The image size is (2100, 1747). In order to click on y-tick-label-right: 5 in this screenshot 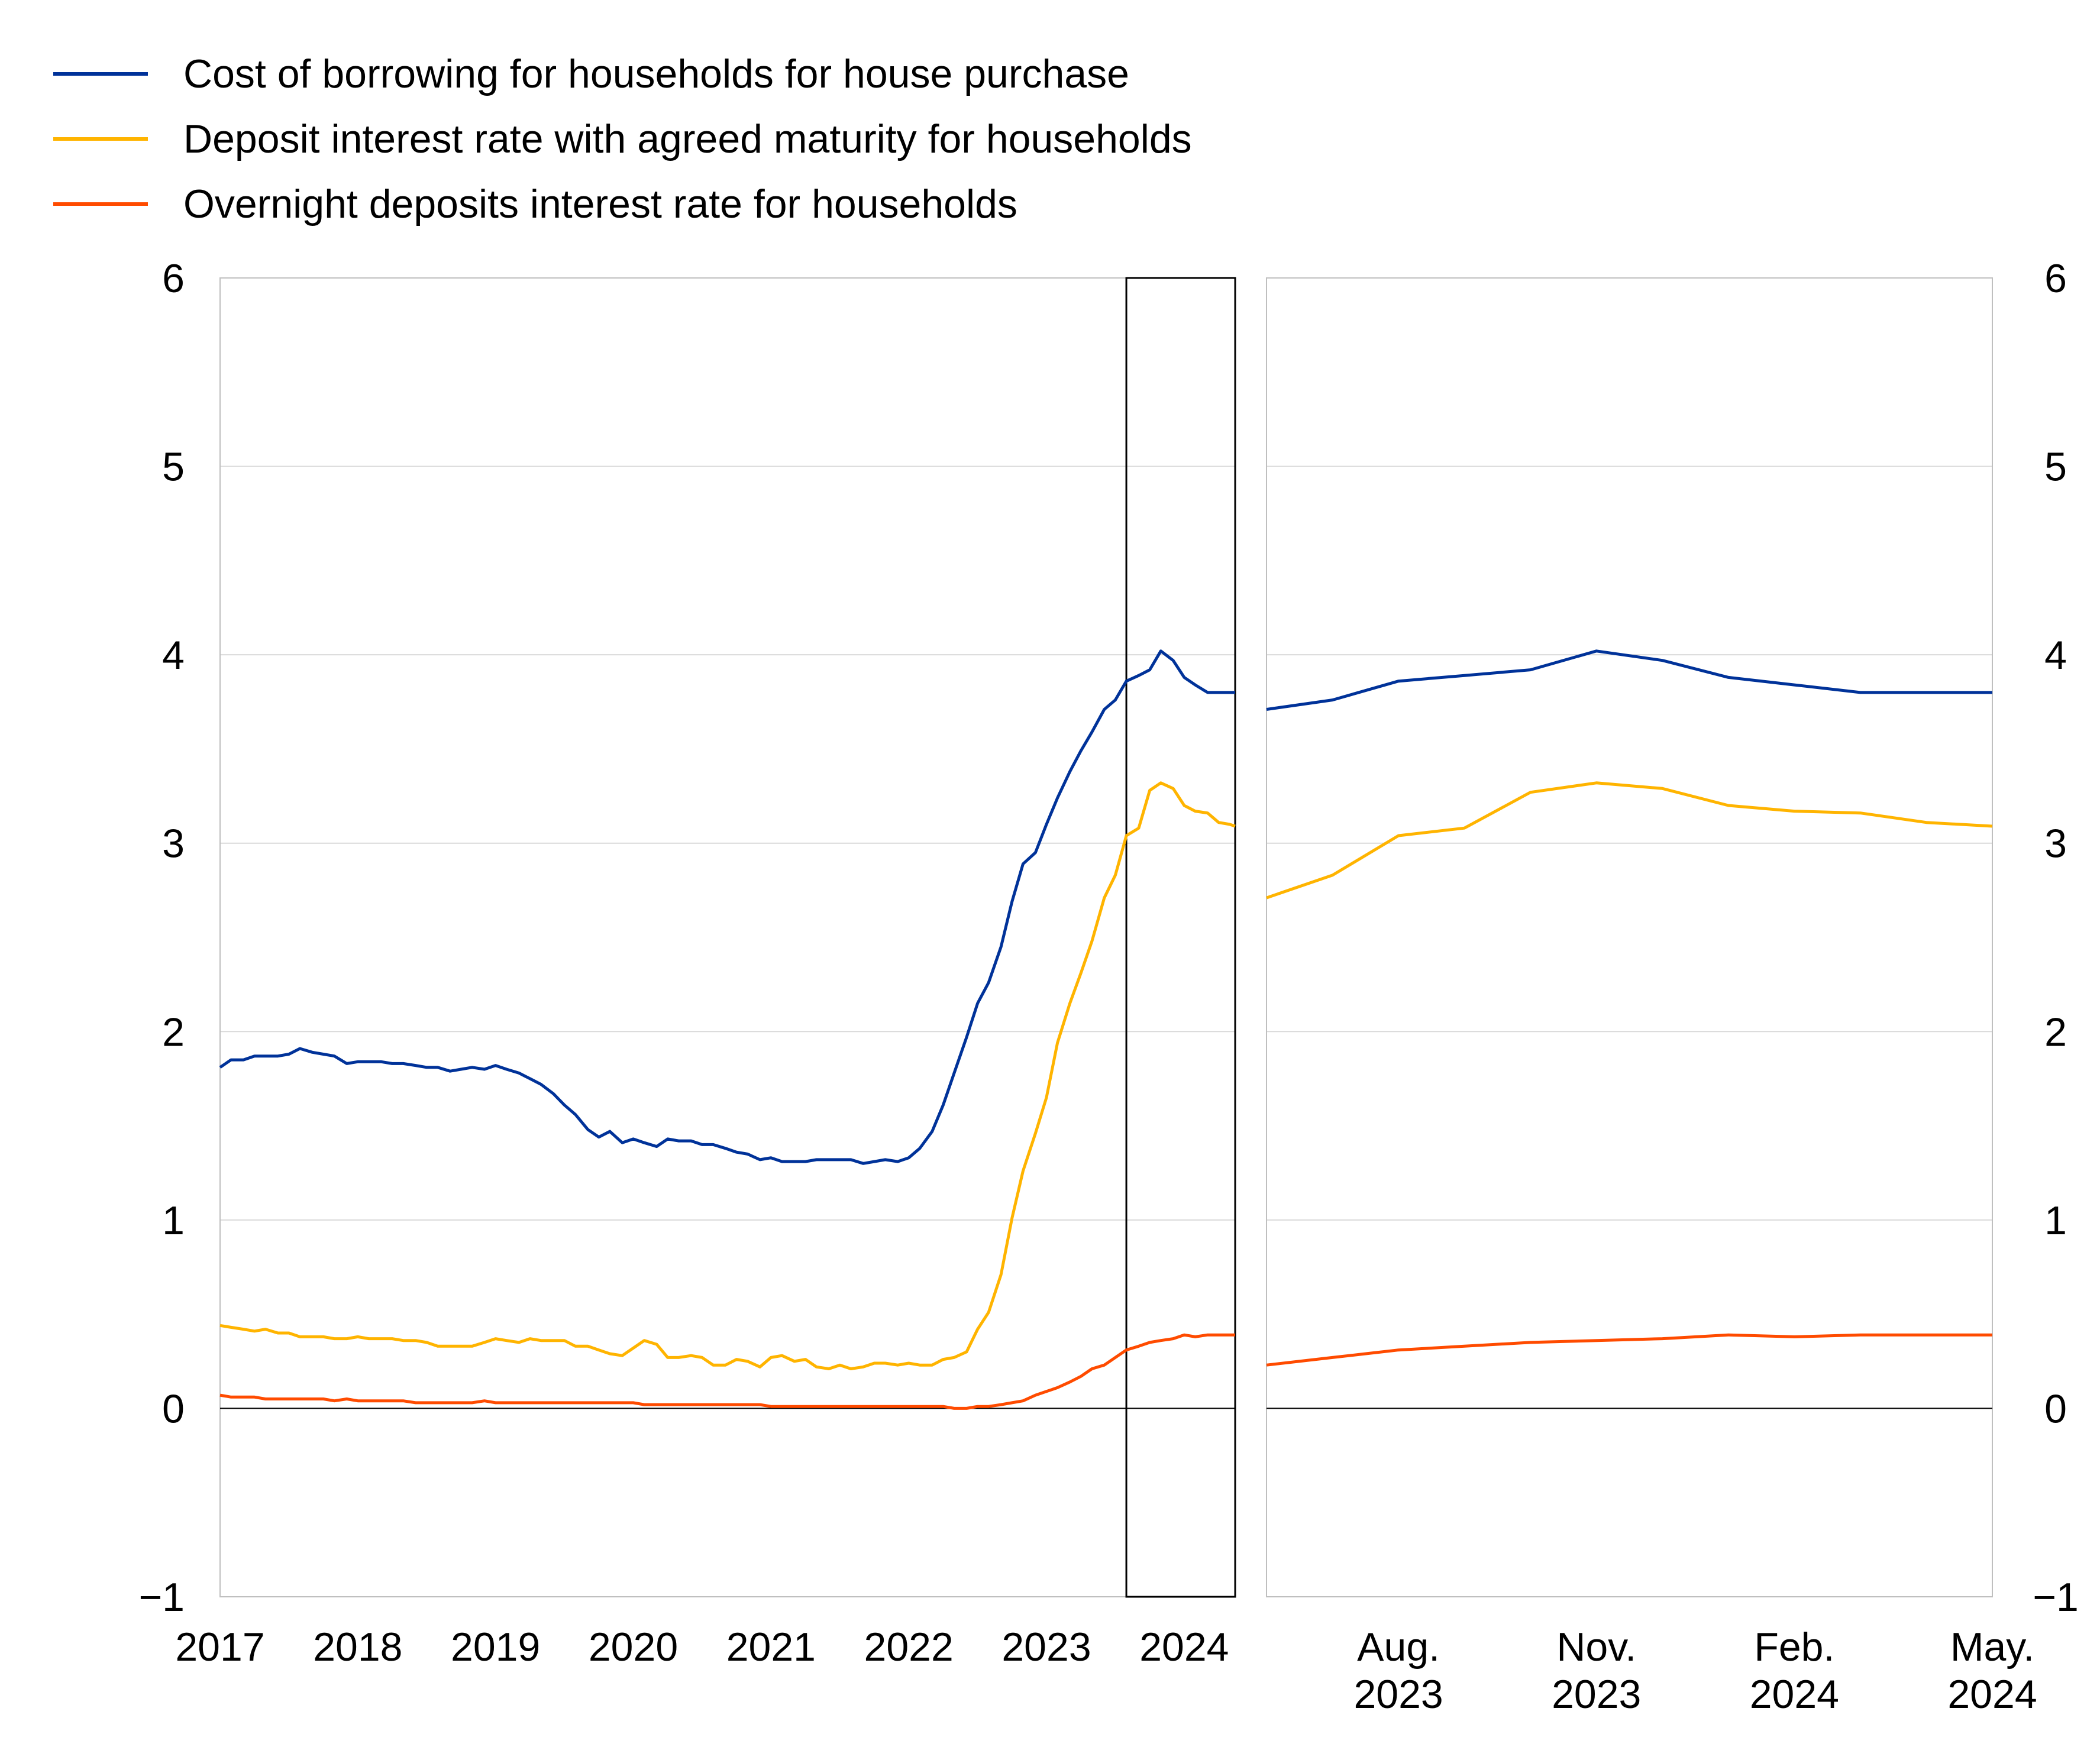, I will do `click(2055, 467)`.